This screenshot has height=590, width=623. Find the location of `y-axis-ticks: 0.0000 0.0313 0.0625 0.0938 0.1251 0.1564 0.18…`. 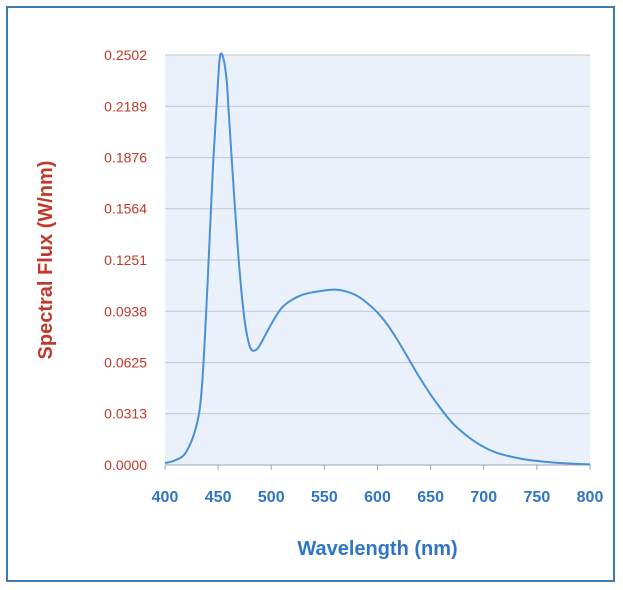

y-axis-ticks: 0.0000 0.0313 0.0625 0.0938 0.1251 0.1564 0.18… is located at coordinates (125, 260).